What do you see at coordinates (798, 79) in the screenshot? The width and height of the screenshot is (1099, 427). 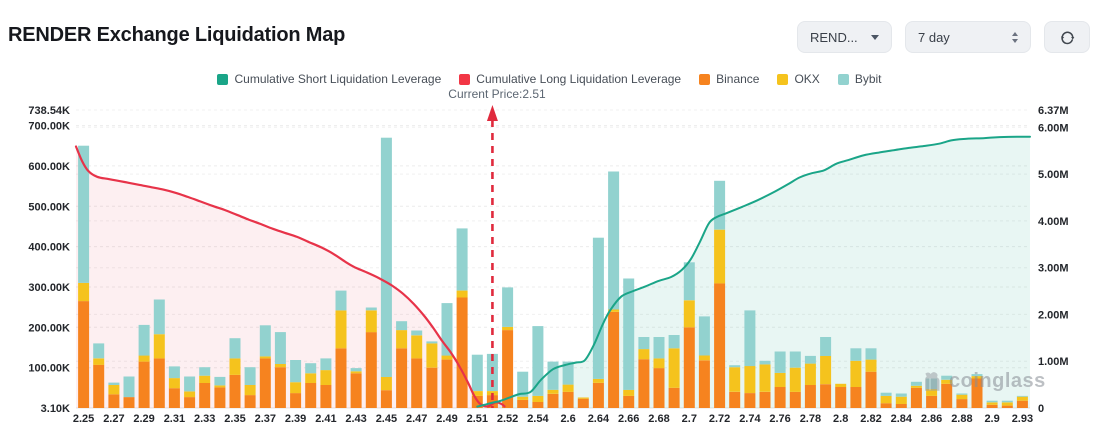 I see `legend-item-3: OKX` at bounding box center [798, 79].